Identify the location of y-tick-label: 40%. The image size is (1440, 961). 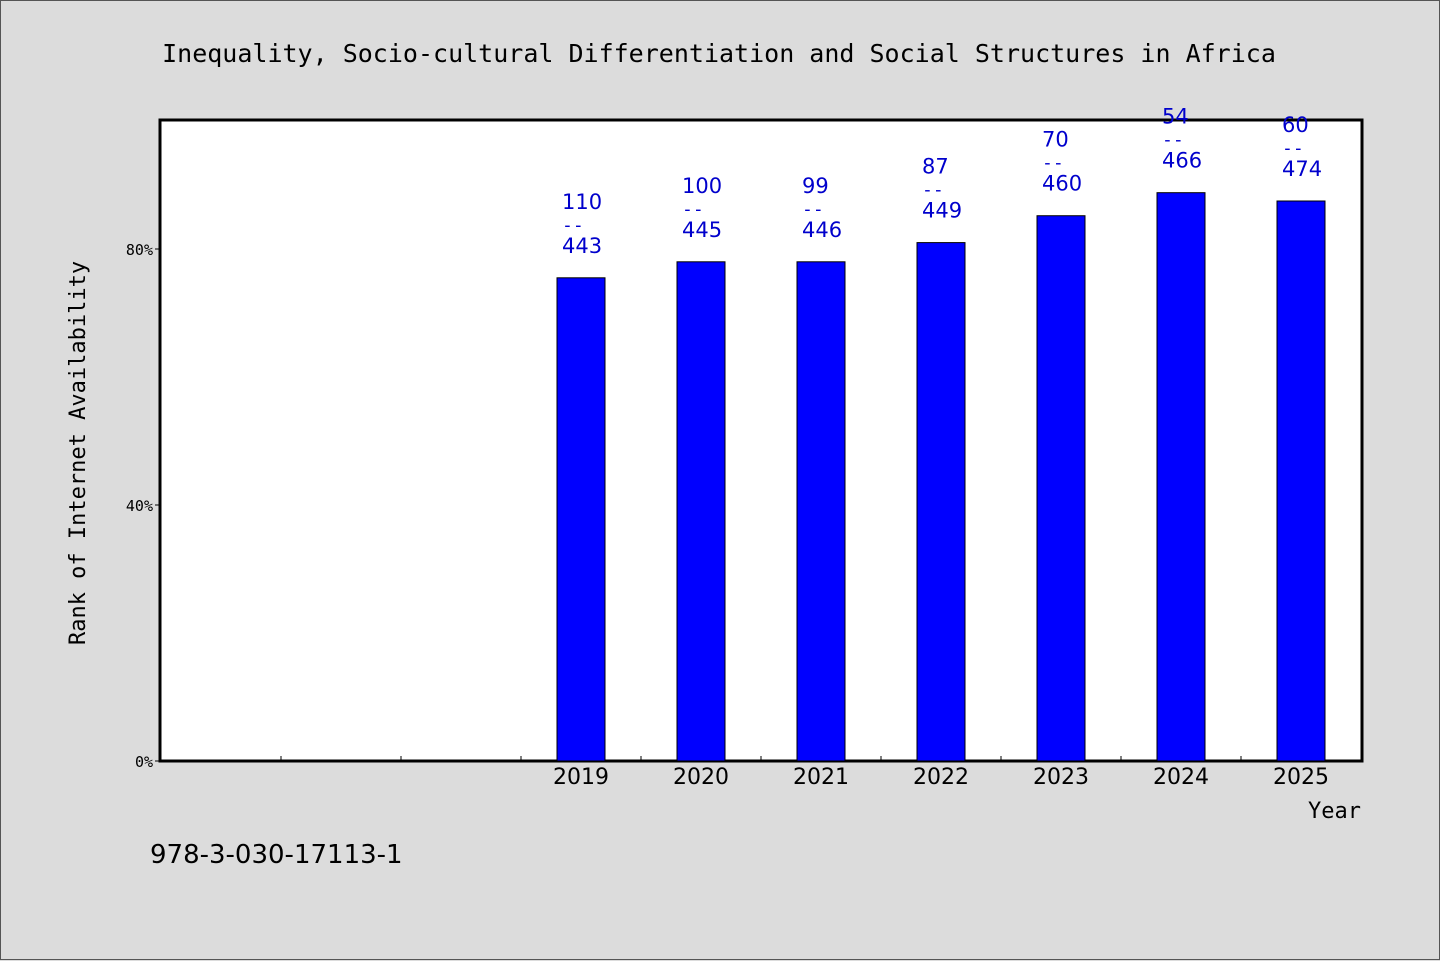
(139, 506).